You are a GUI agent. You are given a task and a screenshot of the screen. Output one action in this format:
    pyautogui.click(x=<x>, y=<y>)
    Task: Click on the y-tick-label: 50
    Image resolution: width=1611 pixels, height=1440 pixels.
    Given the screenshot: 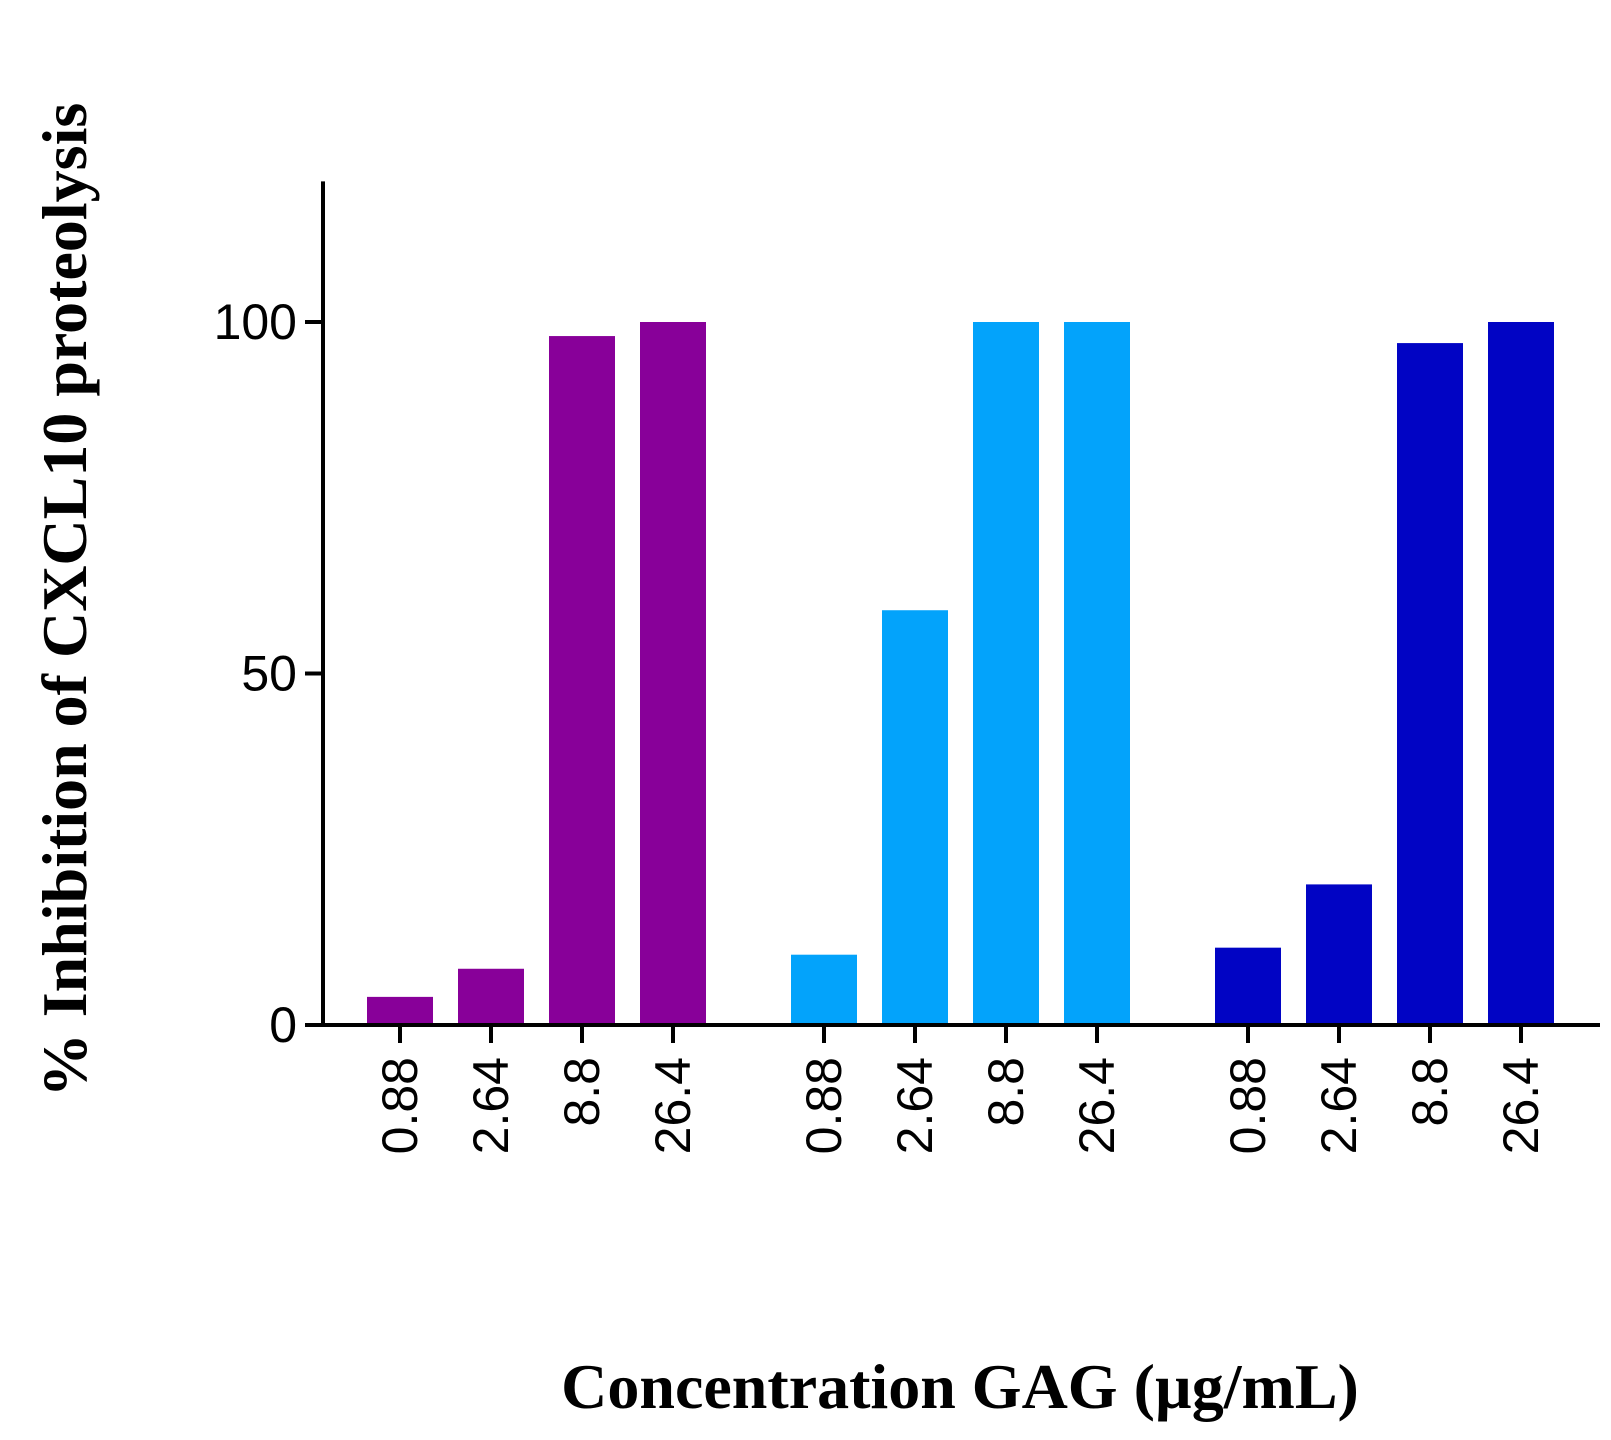 What is the action you would take?
    pyautogui.click(x=269, y=674)
    